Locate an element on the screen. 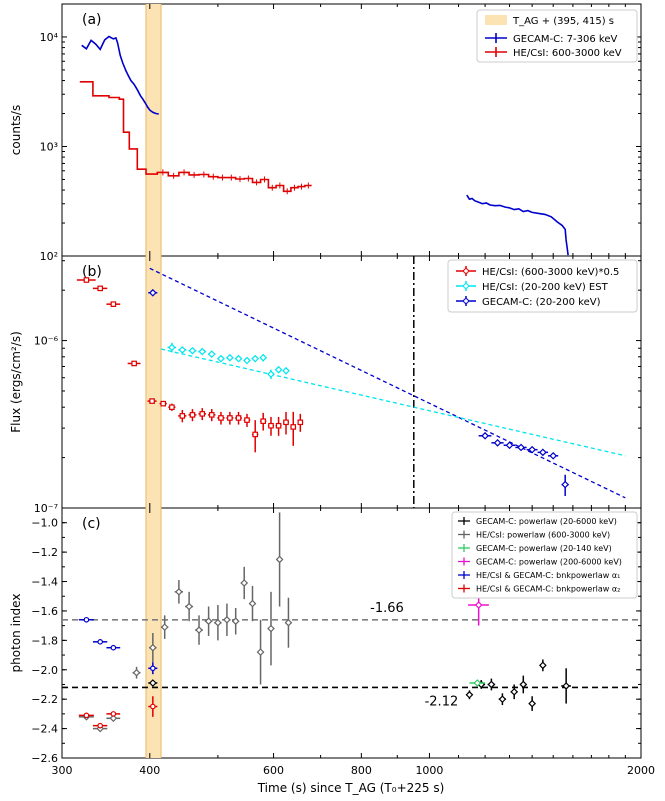 This screenshot has height=801, width=665. legend-band-swatch is located at coordinates (496, 20).